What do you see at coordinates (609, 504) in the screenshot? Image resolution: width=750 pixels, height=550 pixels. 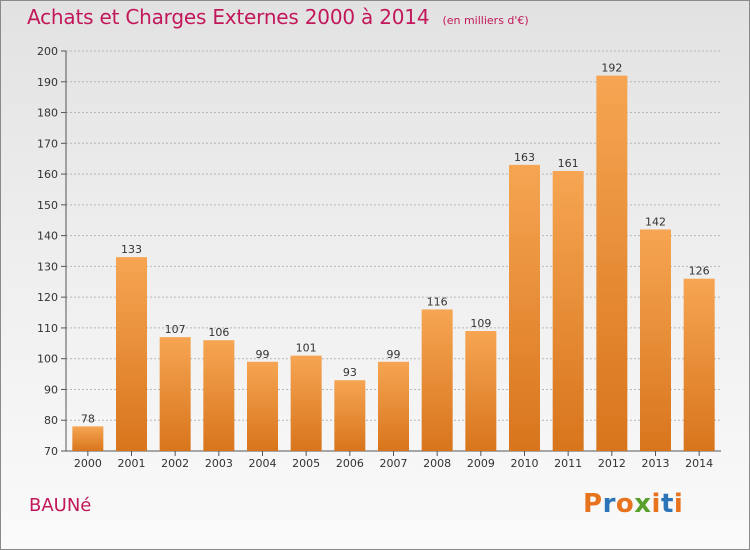 I see `logo-letter: r` at bounding box center [609, 504].